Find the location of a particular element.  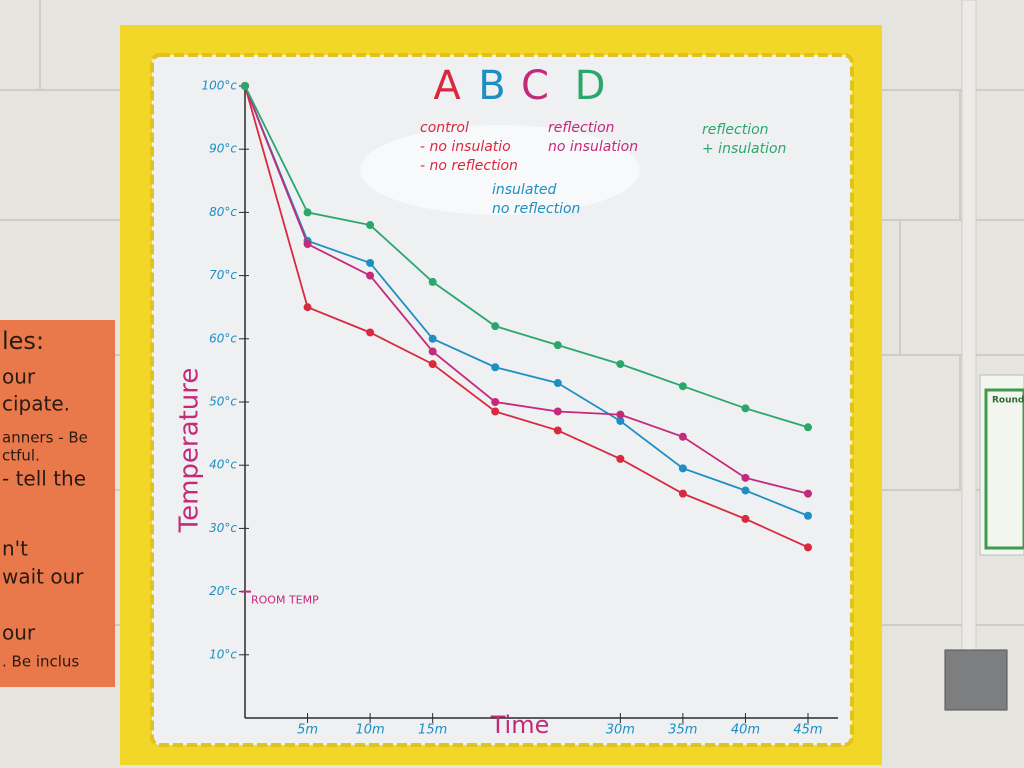

y-tick-label: 40°c is located at coordinates (223, 465).